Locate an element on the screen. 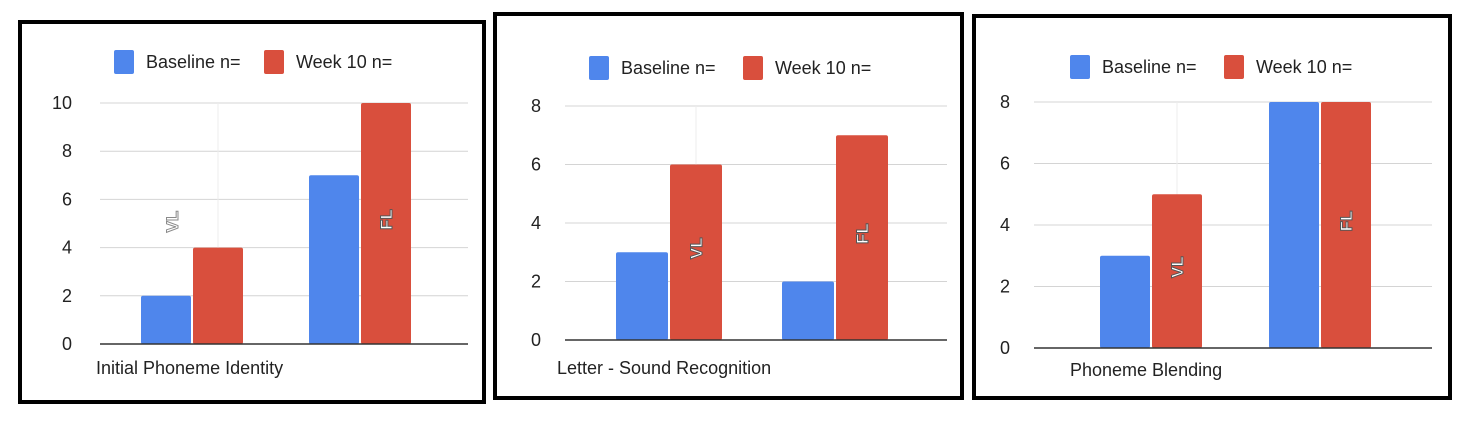  category-label: Initial Phoneme Identity is located at coordinates (189, 368).